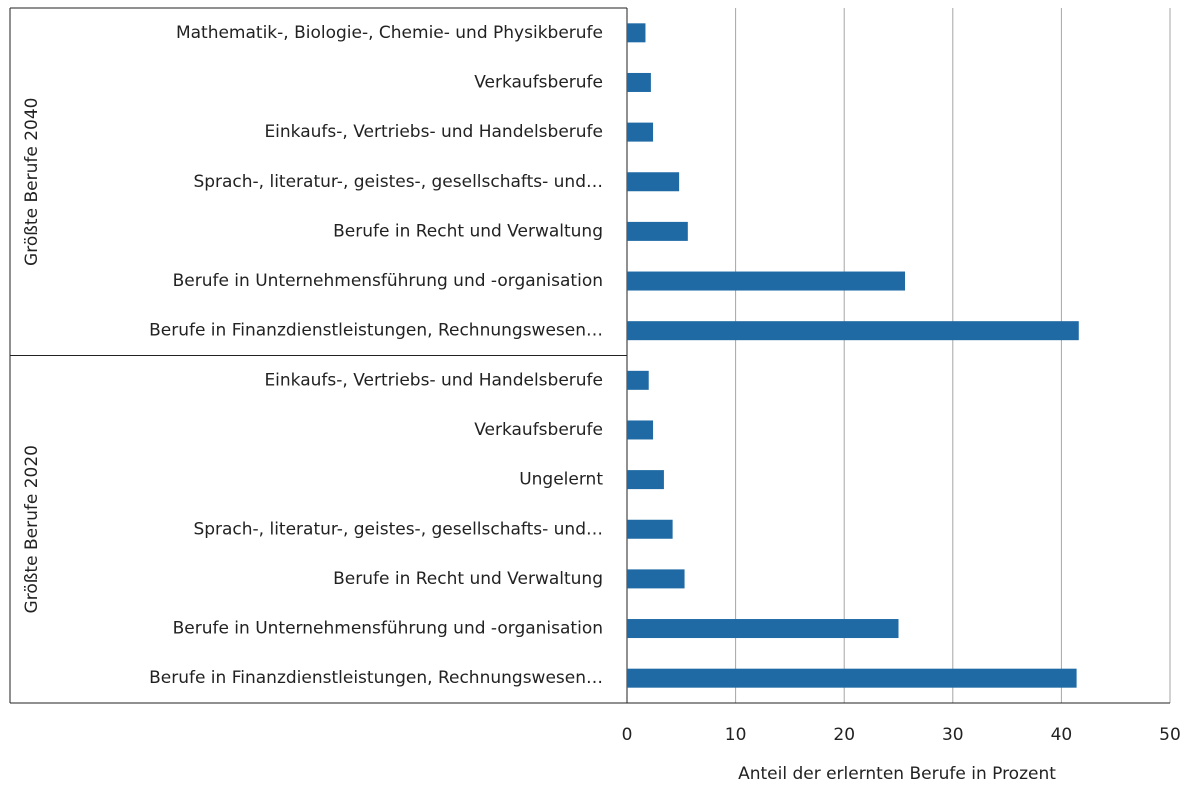 This screenshot has width=1187, height=786. I want to click on x-tick-label: 40, so click(1062, 735).